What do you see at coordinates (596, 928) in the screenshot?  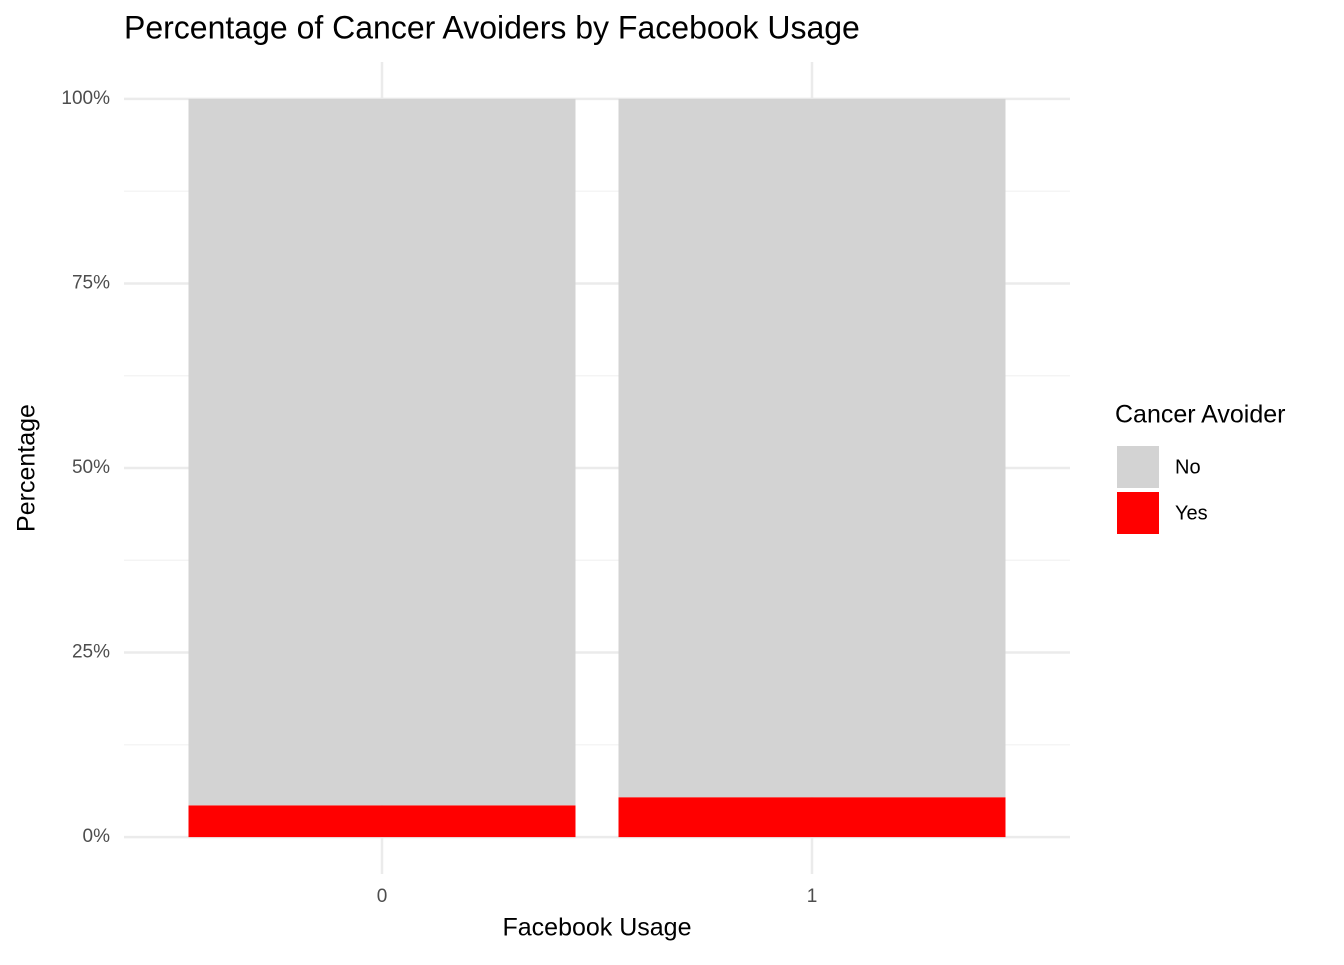 I see `x-axis-title: Facebook Usage` at bounding box center [596, 928].